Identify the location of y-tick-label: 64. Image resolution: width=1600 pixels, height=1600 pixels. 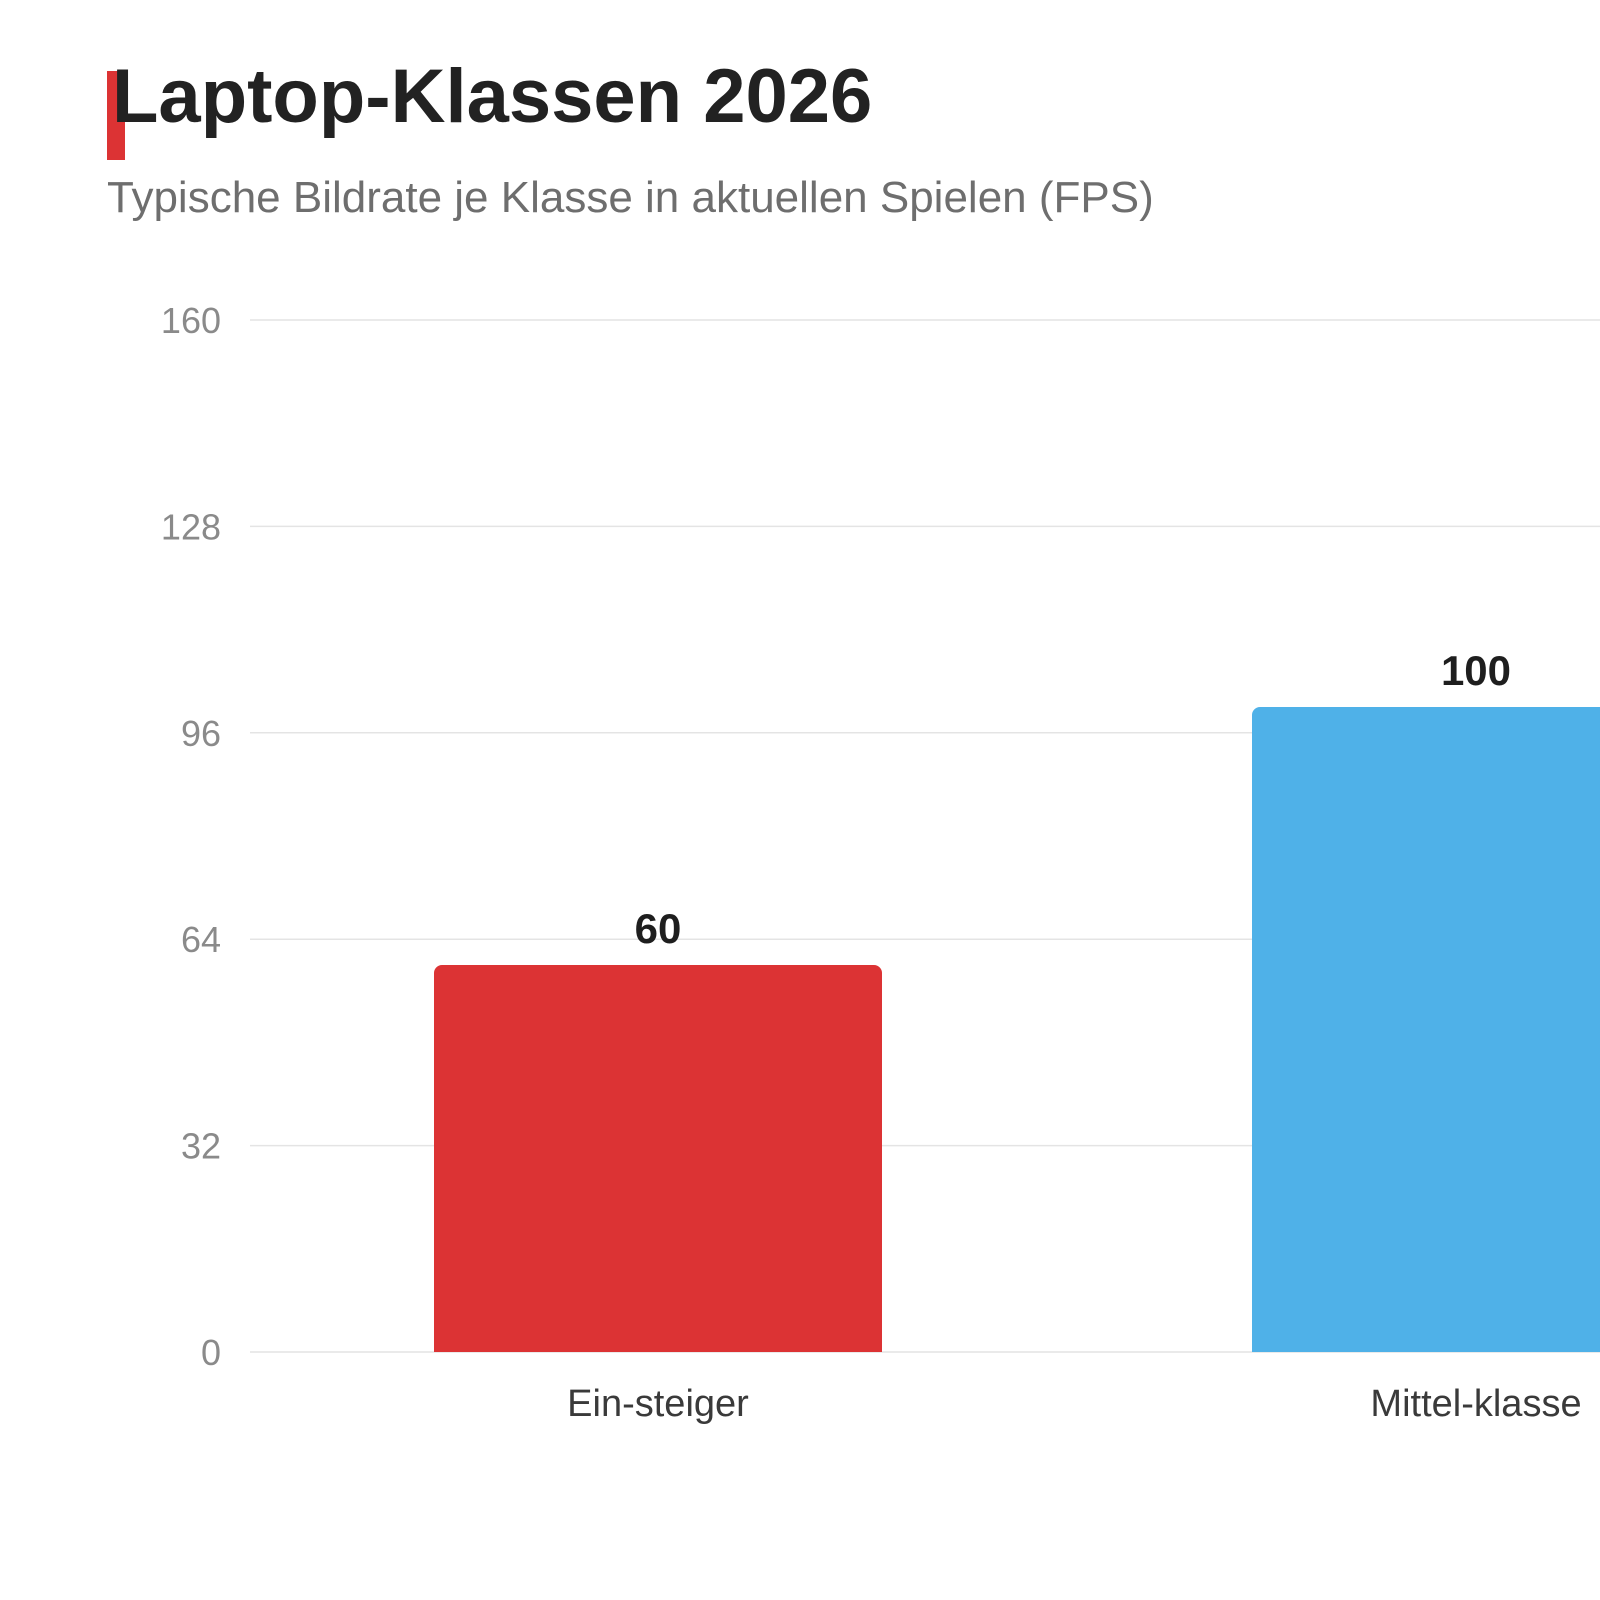
(201, 939).